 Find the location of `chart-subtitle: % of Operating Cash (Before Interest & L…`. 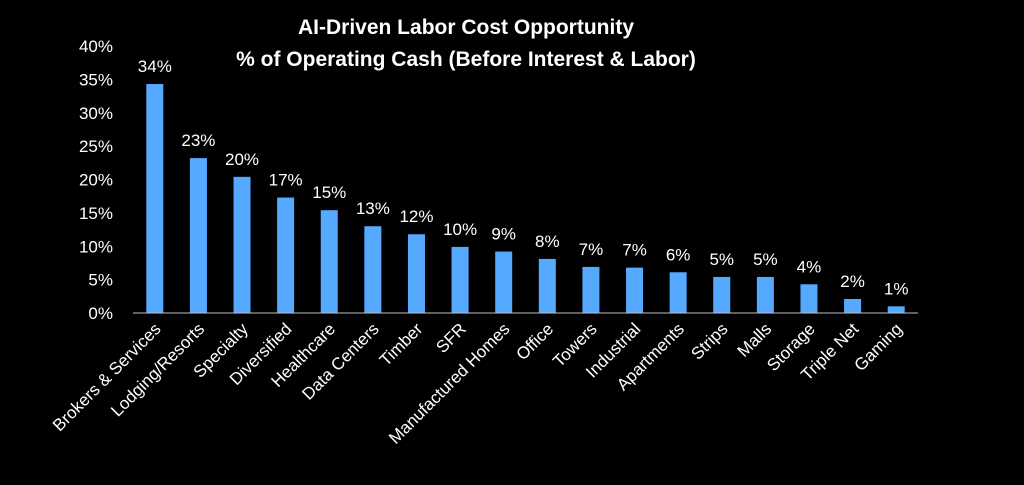

chart-subtitle: % of Operating Cash (Before Interest & L… is located at coordinates (466, 59).